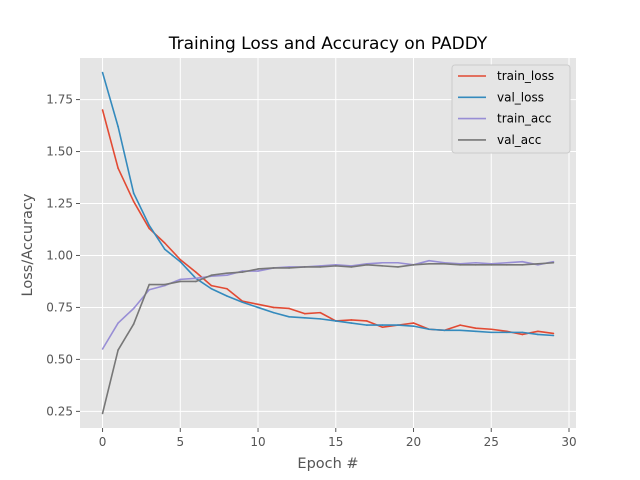 The height and width of the screenshot is (480, 640). I want to click on legend-label: train_acc, so click(524, 119).